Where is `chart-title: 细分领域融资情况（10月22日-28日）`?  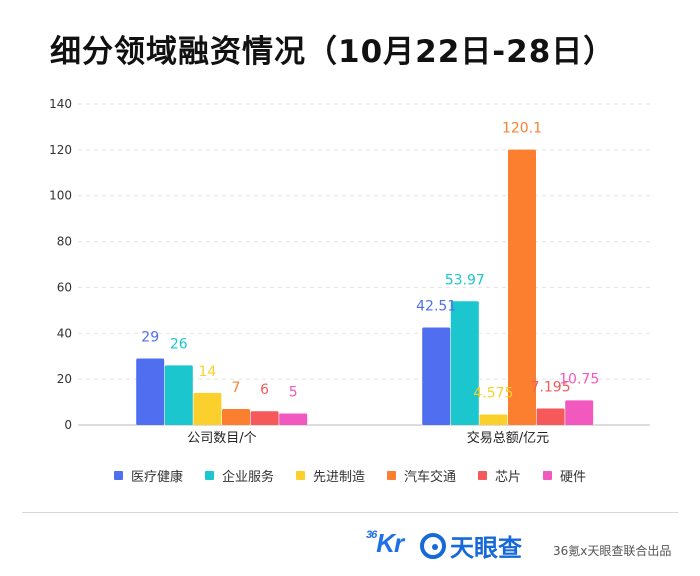
chart-title: 细分领域融资情况（10月22日-28日） is located at coordinates (333, 52).